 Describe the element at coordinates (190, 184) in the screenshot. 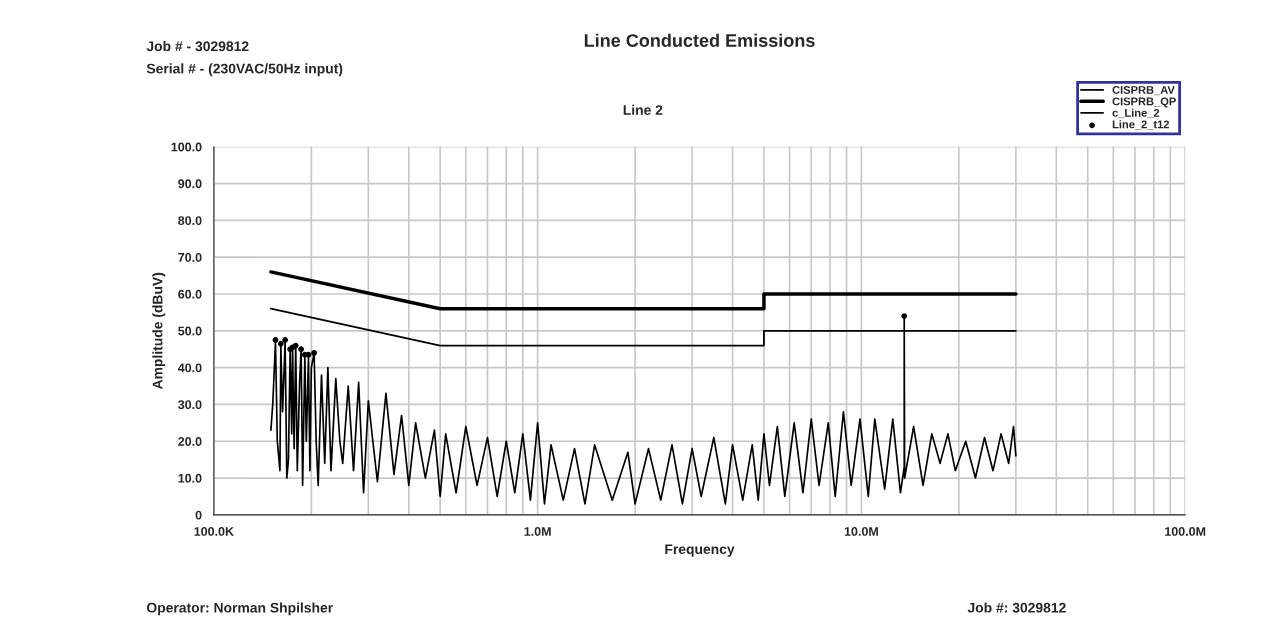

I see `y-tick-label: 90.0` at that location.